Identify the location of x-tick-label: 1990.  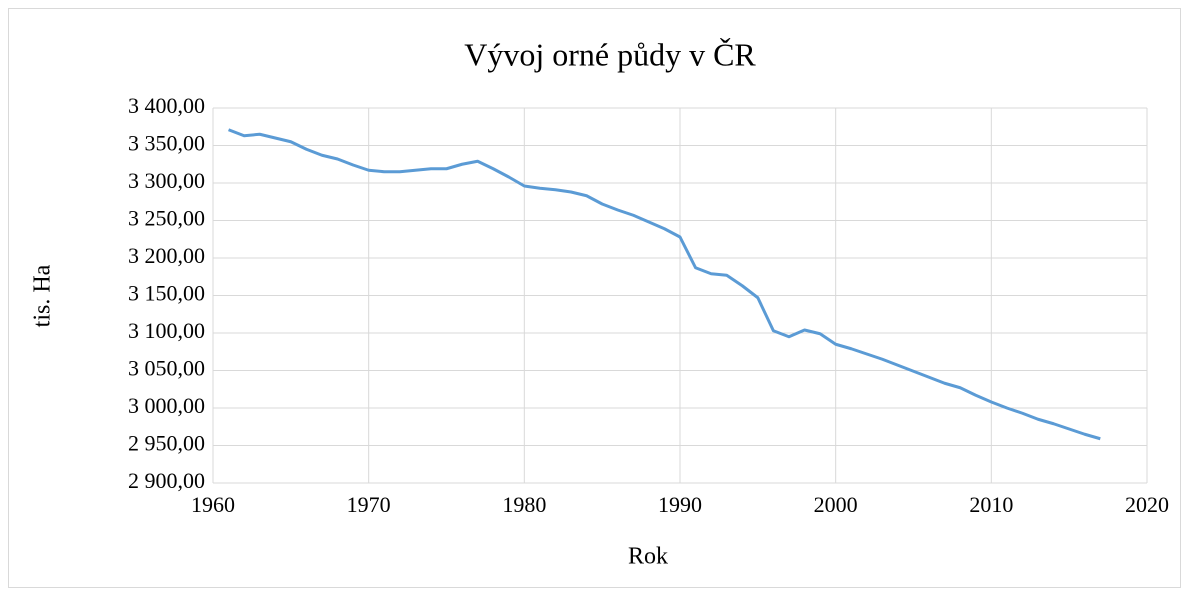
(680, 504).